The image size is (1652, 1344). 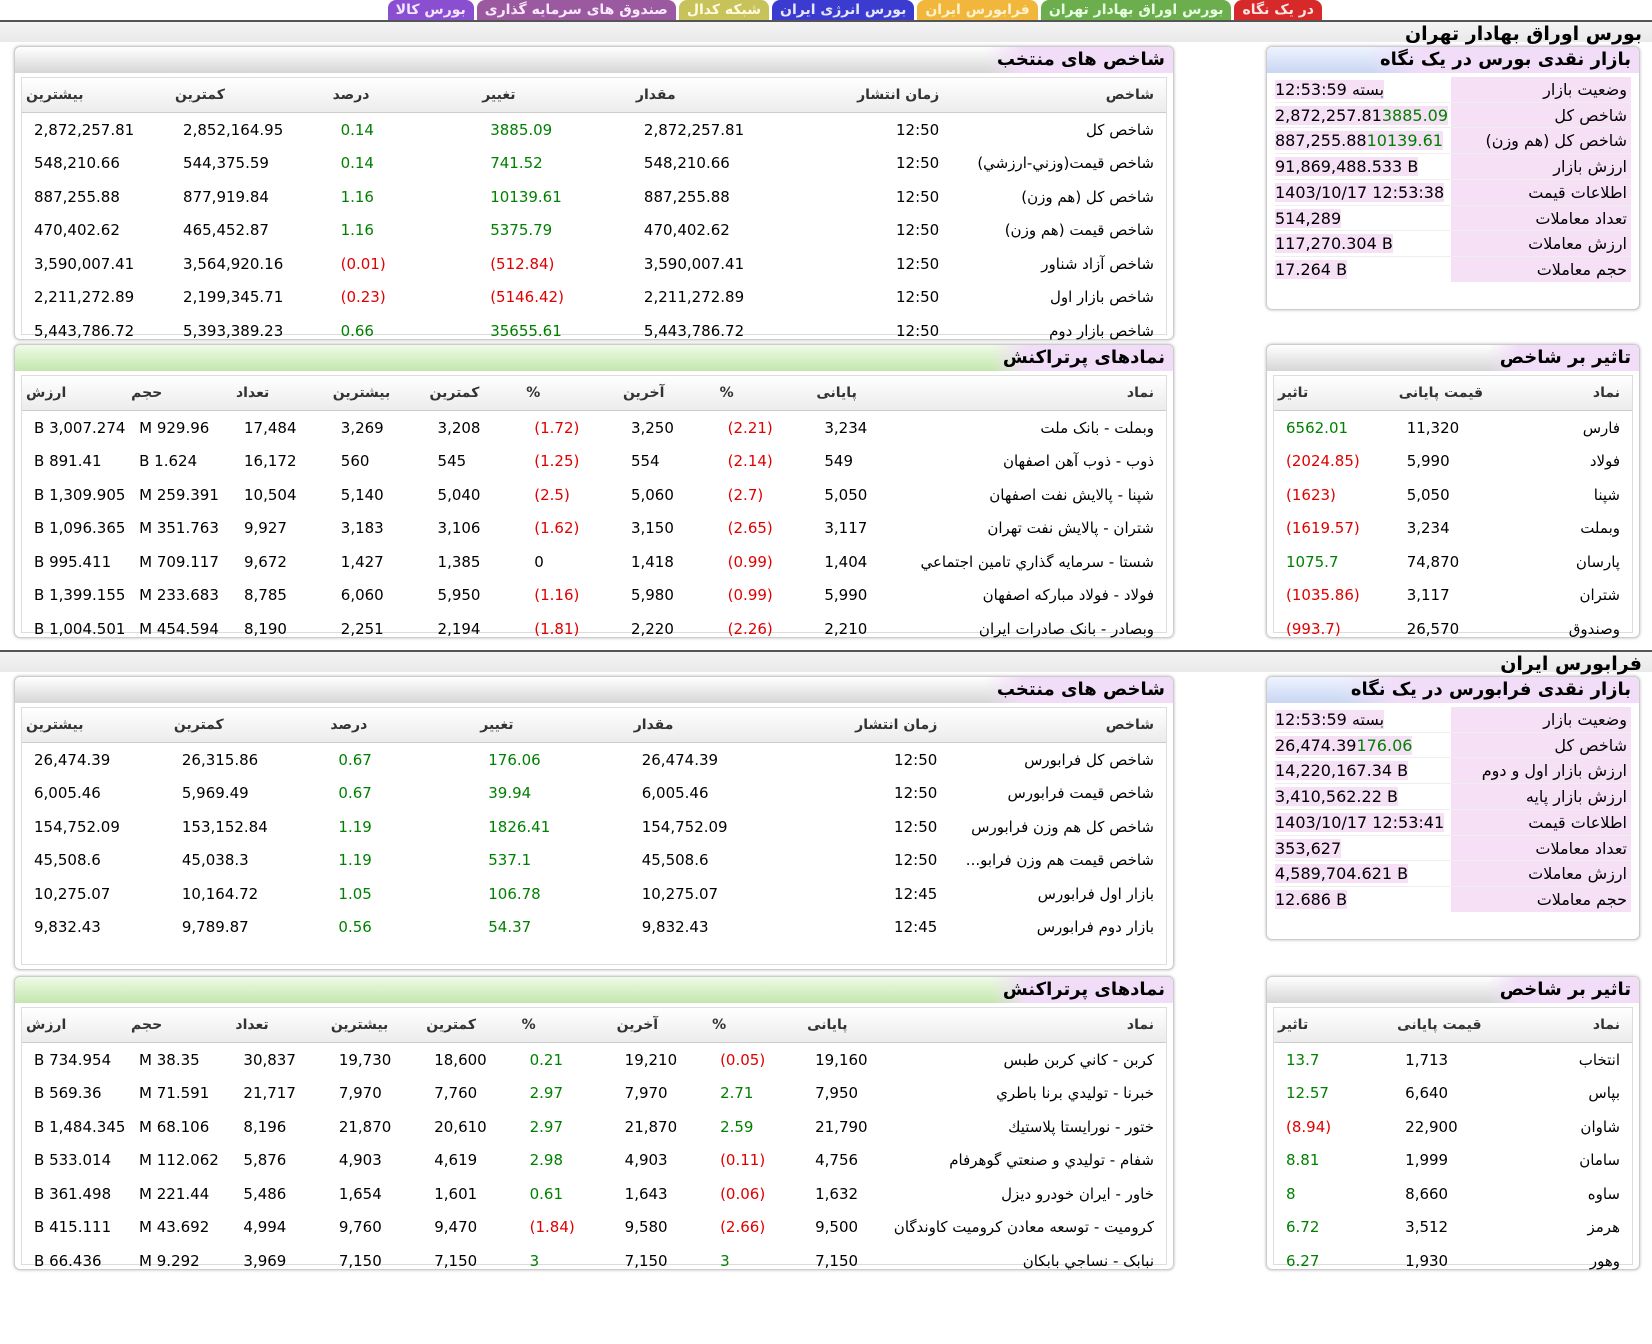 What do you see at coordinates (1604, 1260) in the screenshot?
I see `ifb-impact-symbol: وهور` at bounding box center [1604, 1260].